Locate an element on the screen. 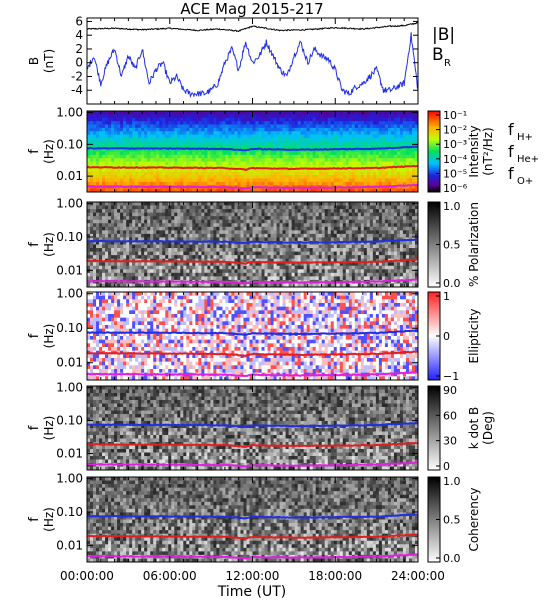  legend-gyrofrequency-O-plus: f is located at coordinates (511, 173).